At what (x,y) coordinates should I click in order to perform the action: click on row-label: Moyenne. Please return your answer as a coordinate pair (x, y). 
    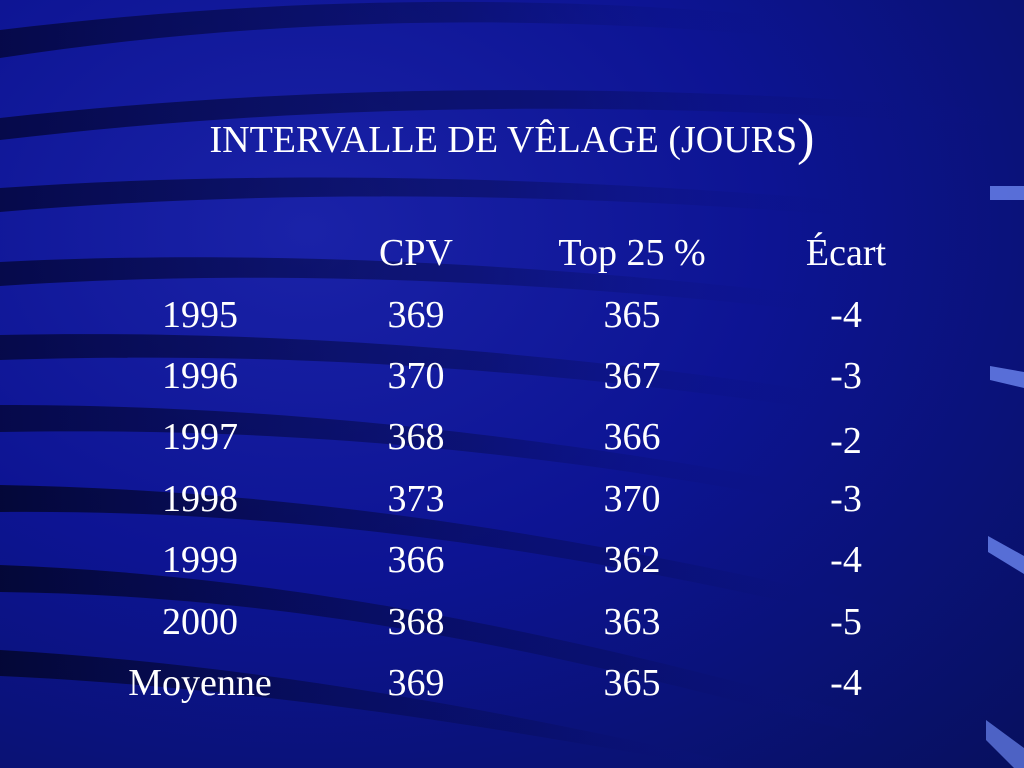
    Looking at the image, I should click on (200, 683).